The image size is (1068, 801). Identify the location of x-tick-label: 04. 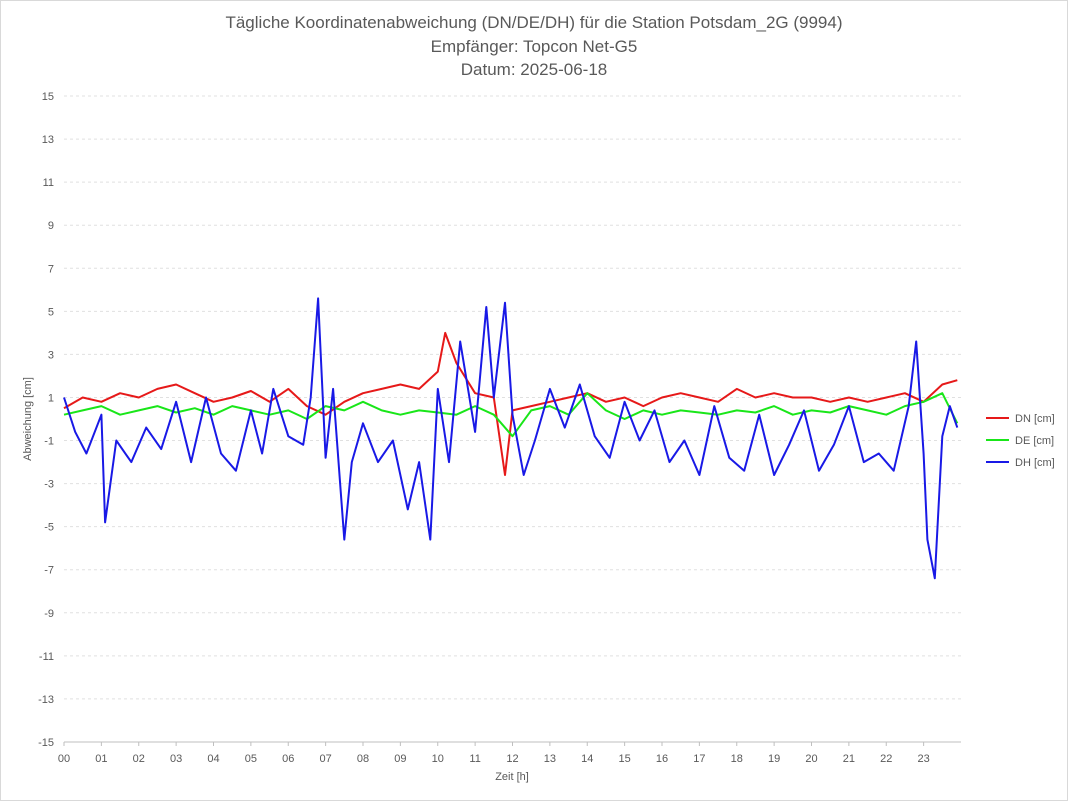
(213, 759).